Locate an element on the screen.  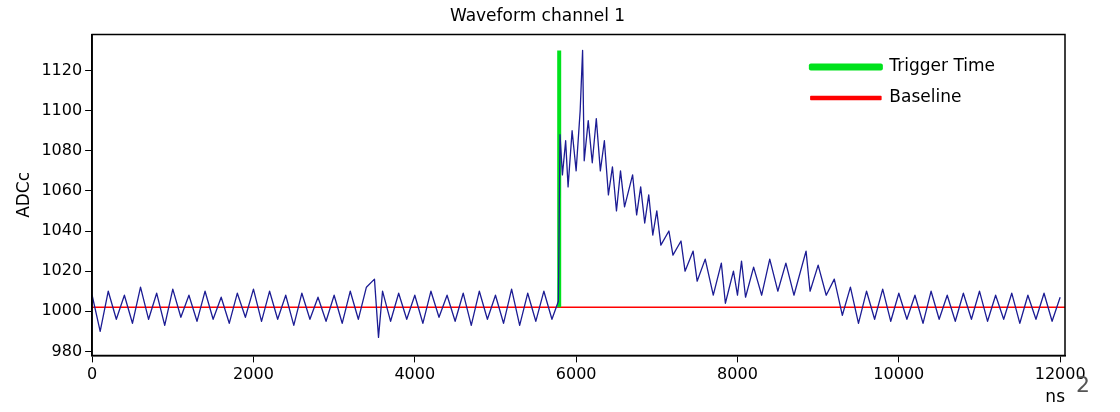
x-tick-label: 0 is located at coordinates (92, 374).